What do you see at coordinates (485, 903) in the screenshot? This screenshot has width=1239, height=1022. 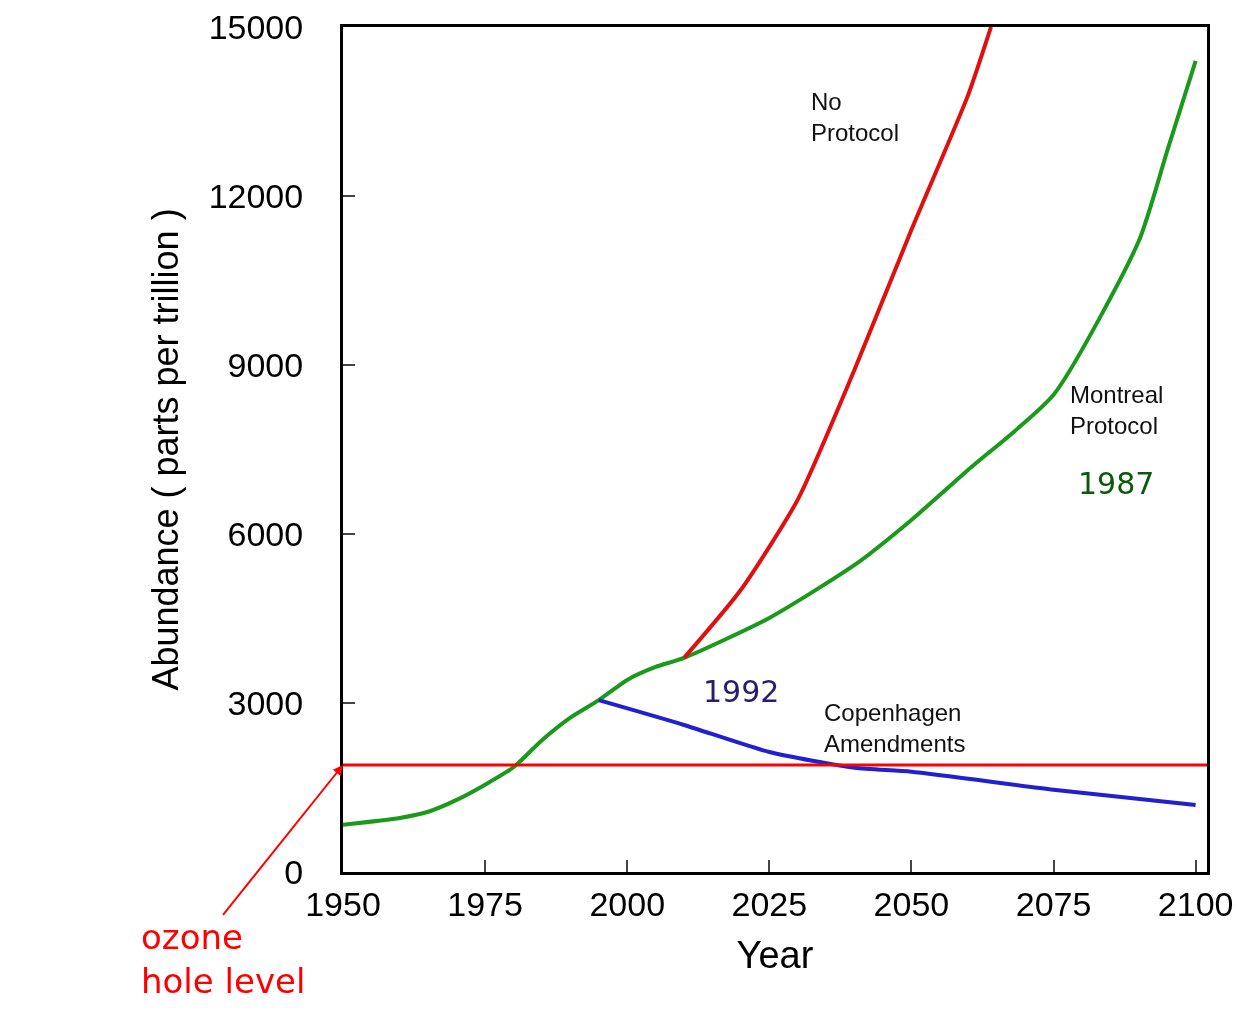 I see `x-tick-label: 1975` at bounding box center [485, 903].